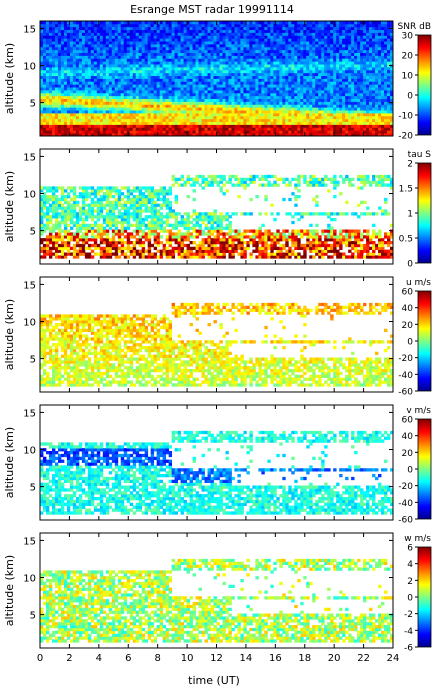  What do you see at coordinates (29, 67) in the screenshot?
I see `y-tick-label: 10` at bounding box center [29, 67].